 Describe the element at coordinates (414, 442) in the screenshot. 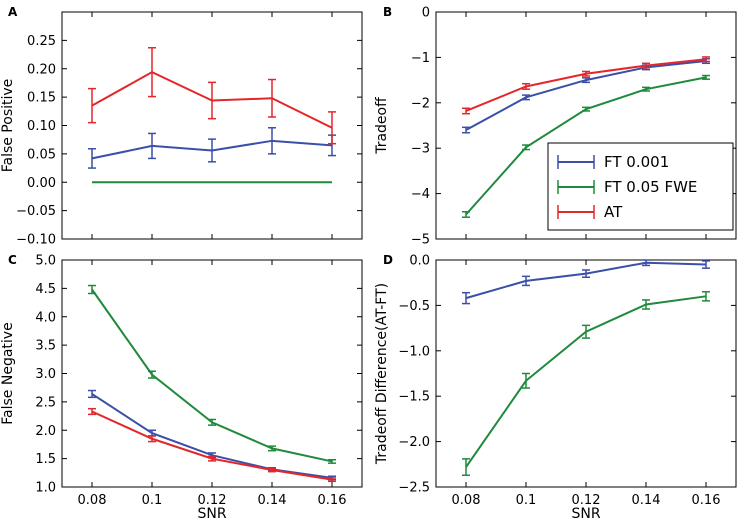

I see `y-tick-label: −2.0` at that location.